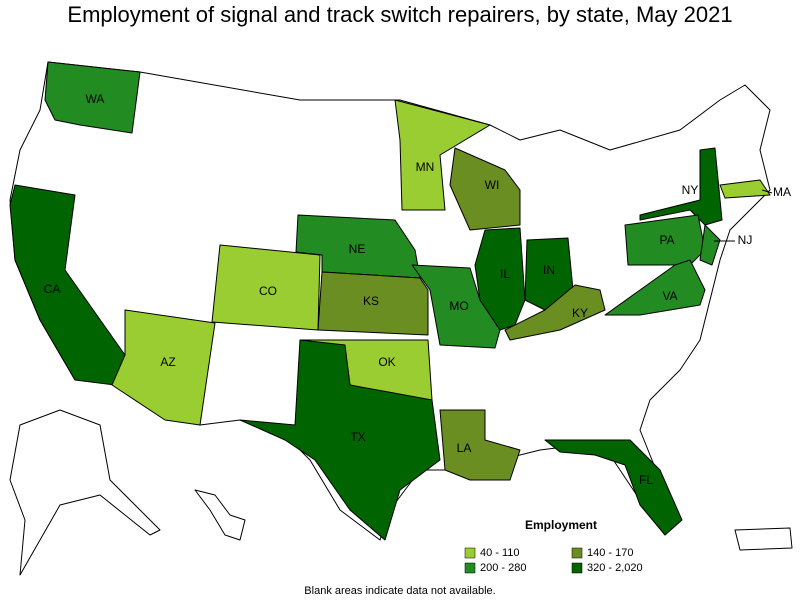  I want to click on state-label: IL, so click(505, 274).